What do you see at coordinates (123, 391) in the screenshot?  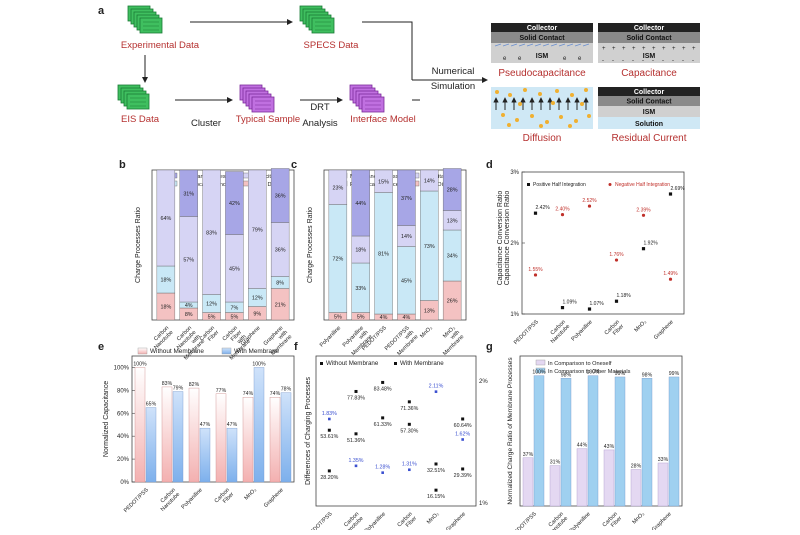 I see `y-tick-label: 80%` at bounding box center [123, 391].